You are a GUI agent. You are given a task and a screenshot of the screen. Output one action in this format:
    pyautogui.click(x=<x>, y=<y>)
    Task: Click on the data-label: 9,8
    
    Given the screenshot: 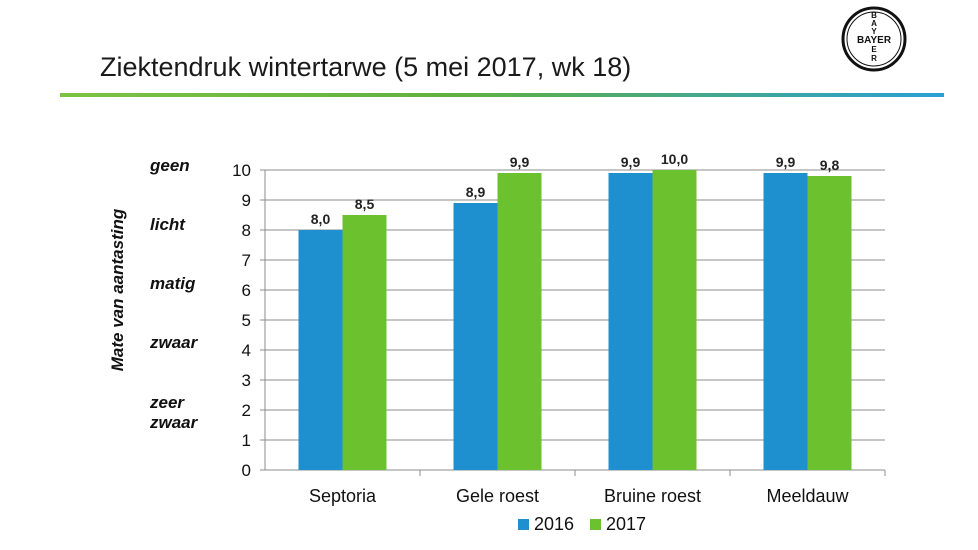 What is the action you would take?
    pyautogui.click(x=830, y=165)
    